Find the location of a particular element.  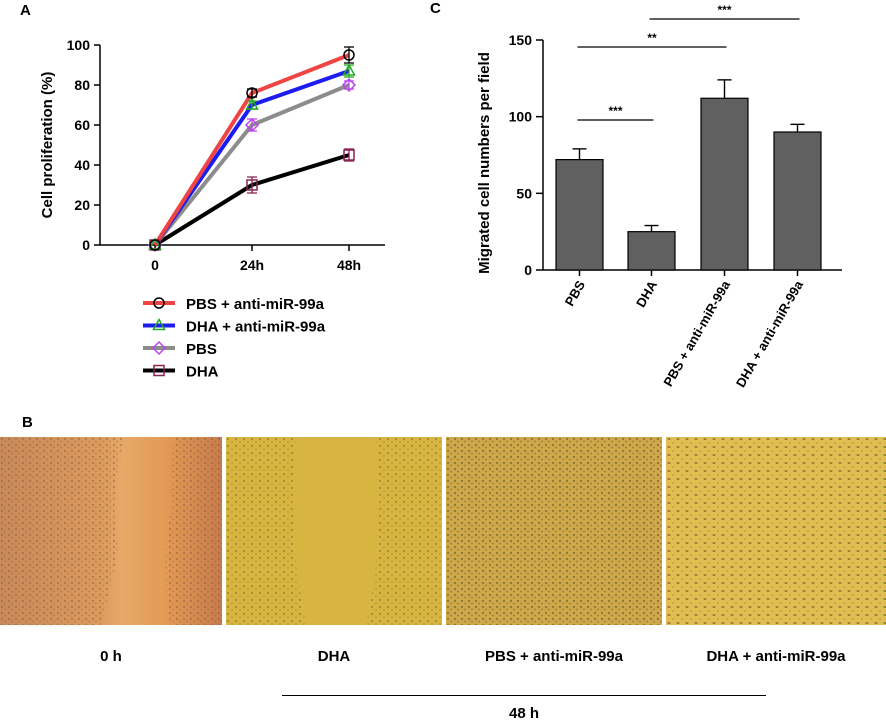

caption-dha-anti-mir-99a: DHA + anti-miR-99a is located at coordinates (776, 656).